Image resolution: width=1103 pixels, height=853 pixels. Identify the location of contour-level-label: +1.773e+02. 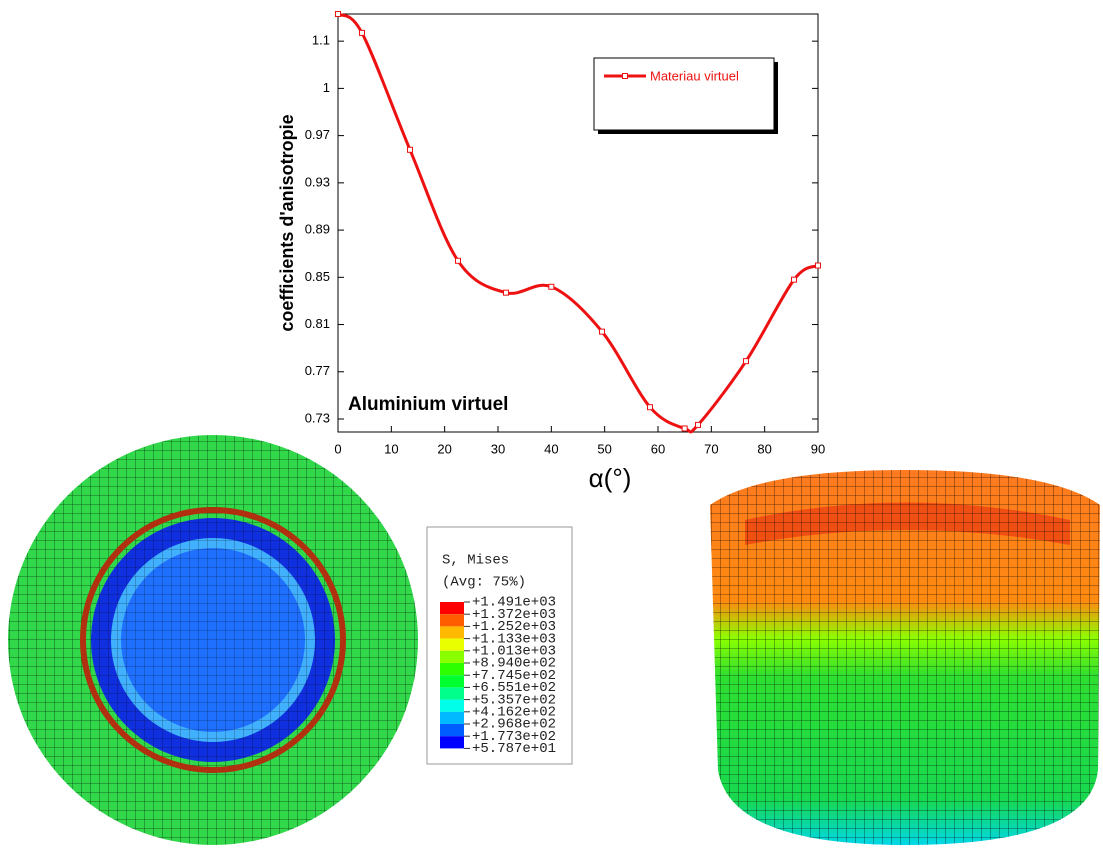
(514, 737).